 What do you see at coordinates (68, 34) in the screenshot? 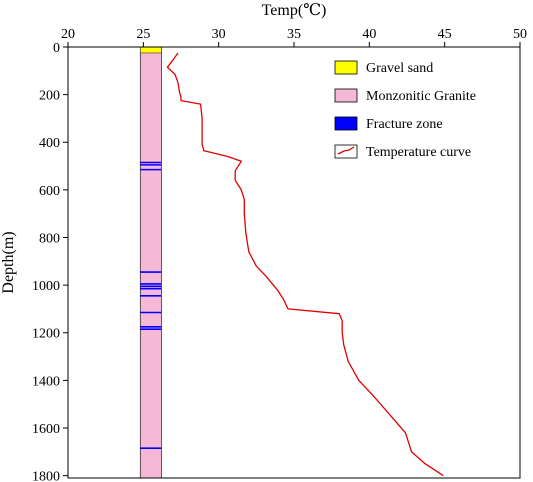
I see `x-tick-label: 20` at bounding box center [68, 34].